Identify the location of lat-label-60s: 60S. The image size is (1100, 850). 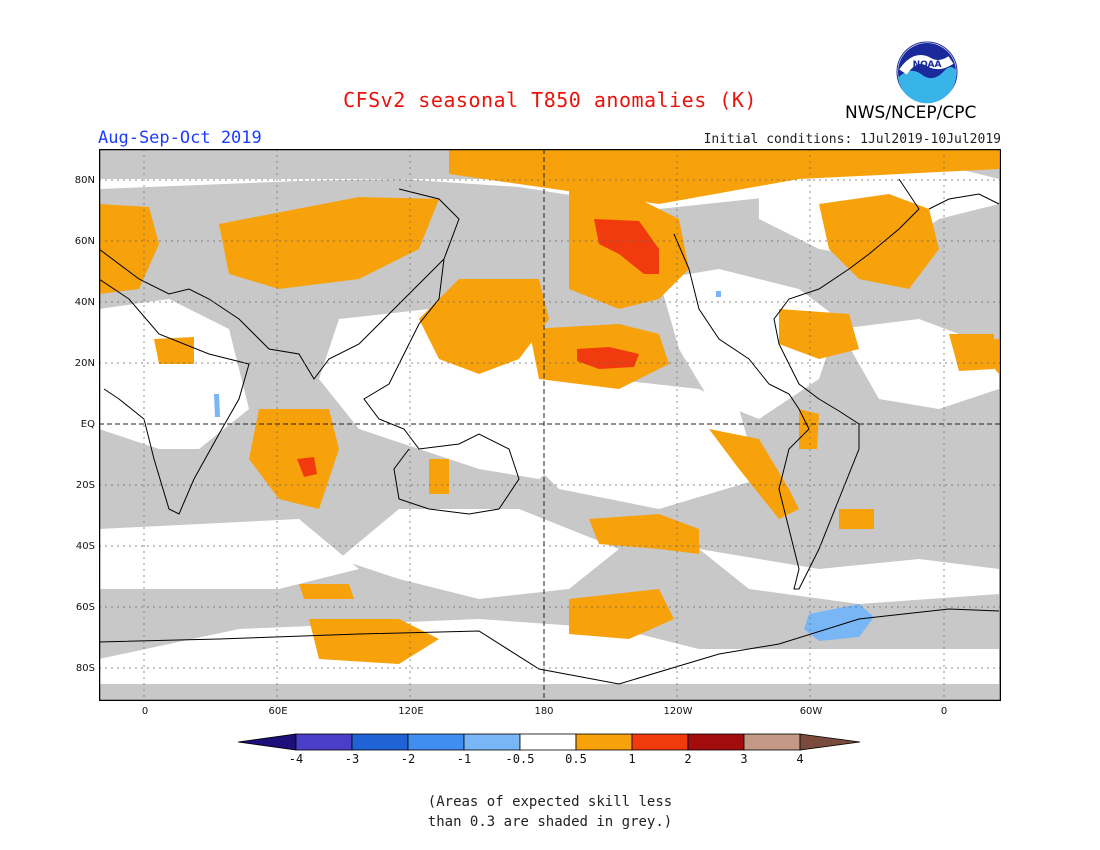
(85, 607).